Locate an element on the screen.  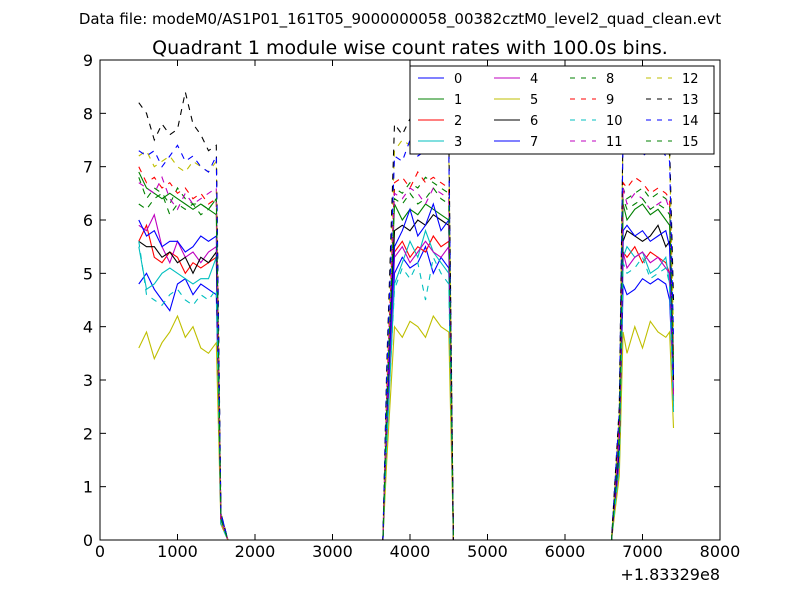
x-tick-label: 6000 is located at coordinates (565, 551).